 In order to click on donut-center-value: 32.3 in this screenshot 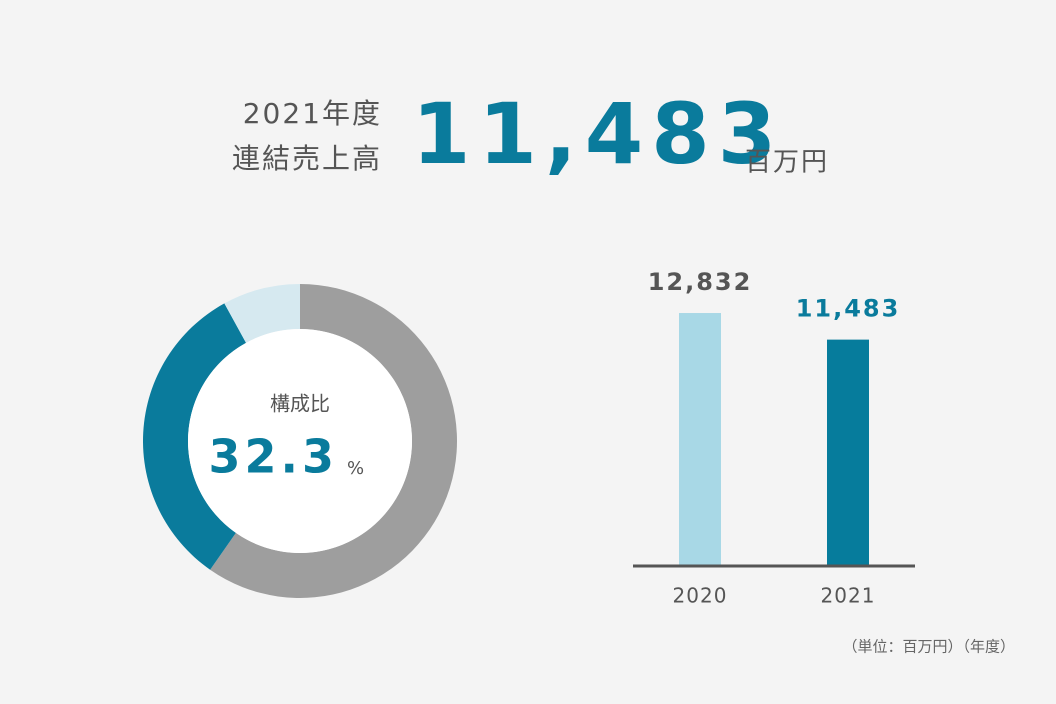, I will do `click(274, 457)`.